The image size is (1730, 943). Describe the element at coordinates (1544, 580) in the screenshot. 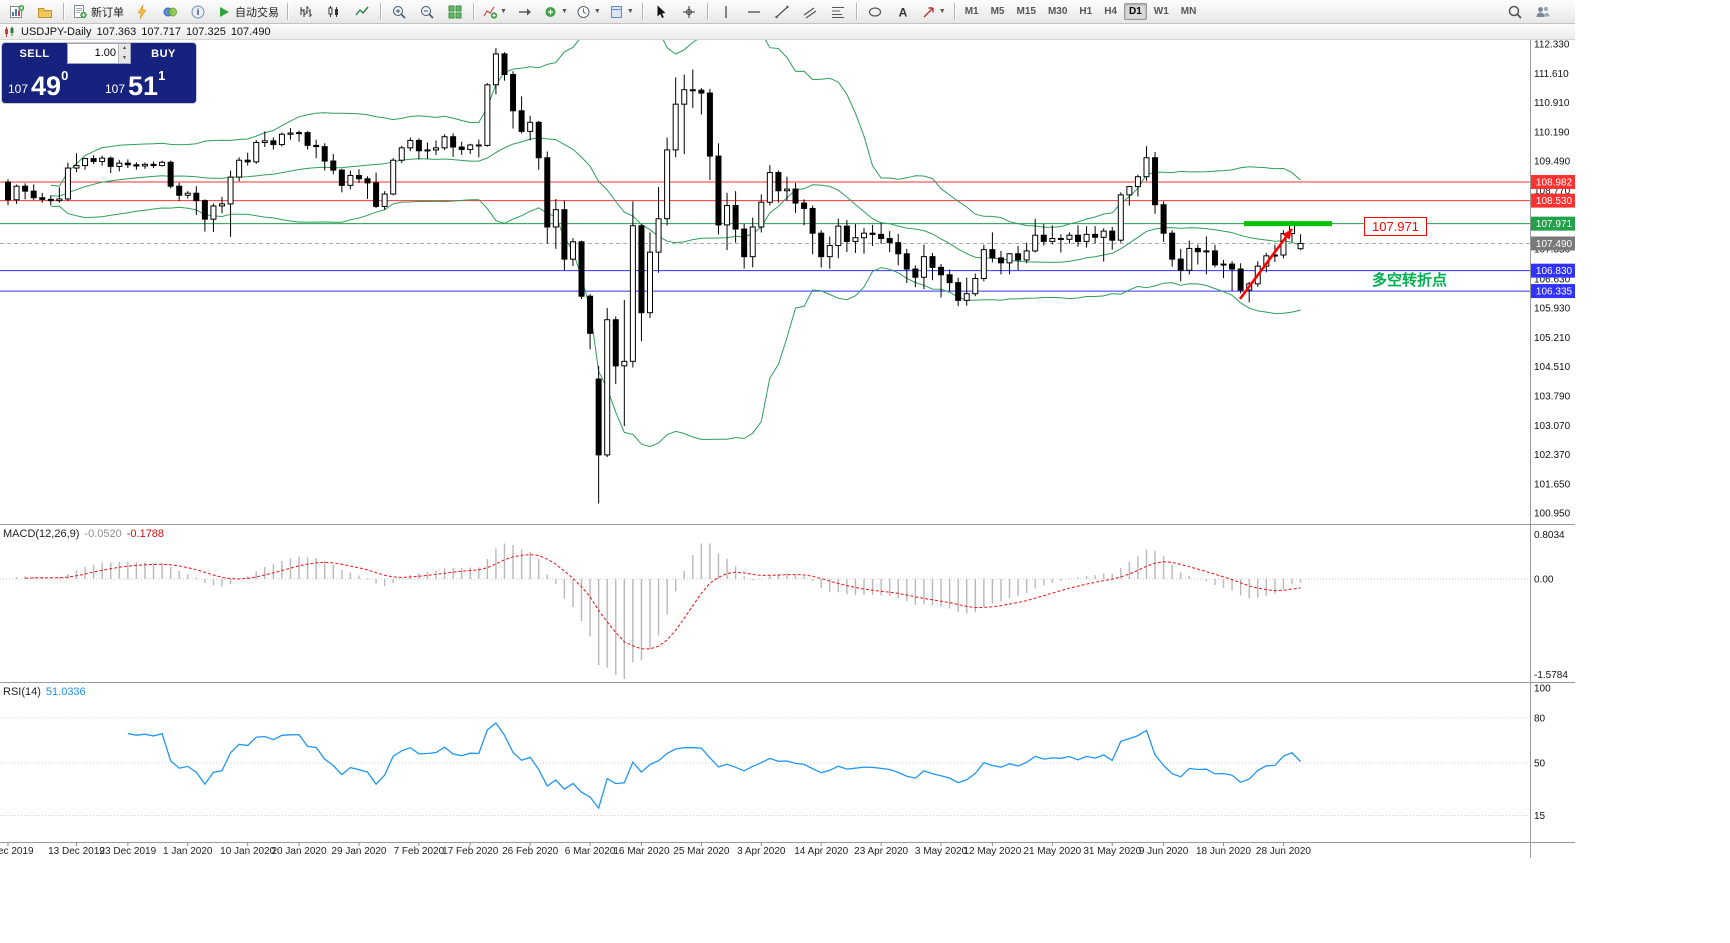

I see `svg-text: 0.00` at that location.